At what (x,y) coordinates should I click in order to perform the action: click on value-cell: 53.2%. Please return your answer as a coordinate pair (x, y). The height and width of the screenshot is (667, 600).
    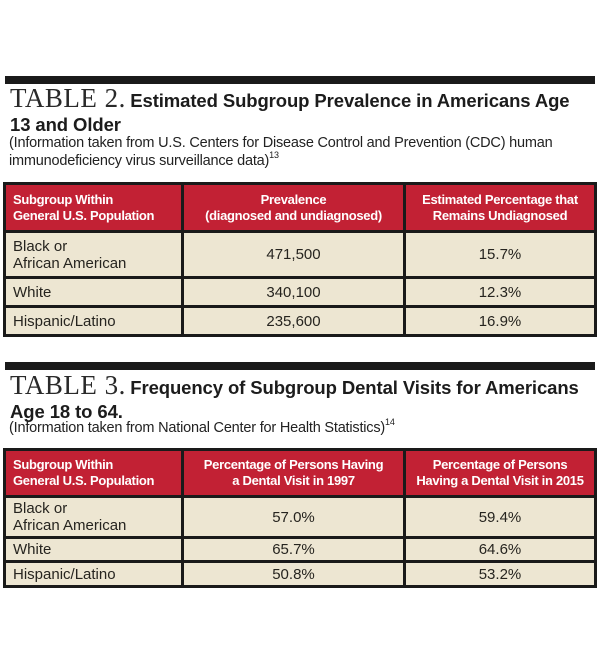
    Looking at the image, I should click on (500, 574).